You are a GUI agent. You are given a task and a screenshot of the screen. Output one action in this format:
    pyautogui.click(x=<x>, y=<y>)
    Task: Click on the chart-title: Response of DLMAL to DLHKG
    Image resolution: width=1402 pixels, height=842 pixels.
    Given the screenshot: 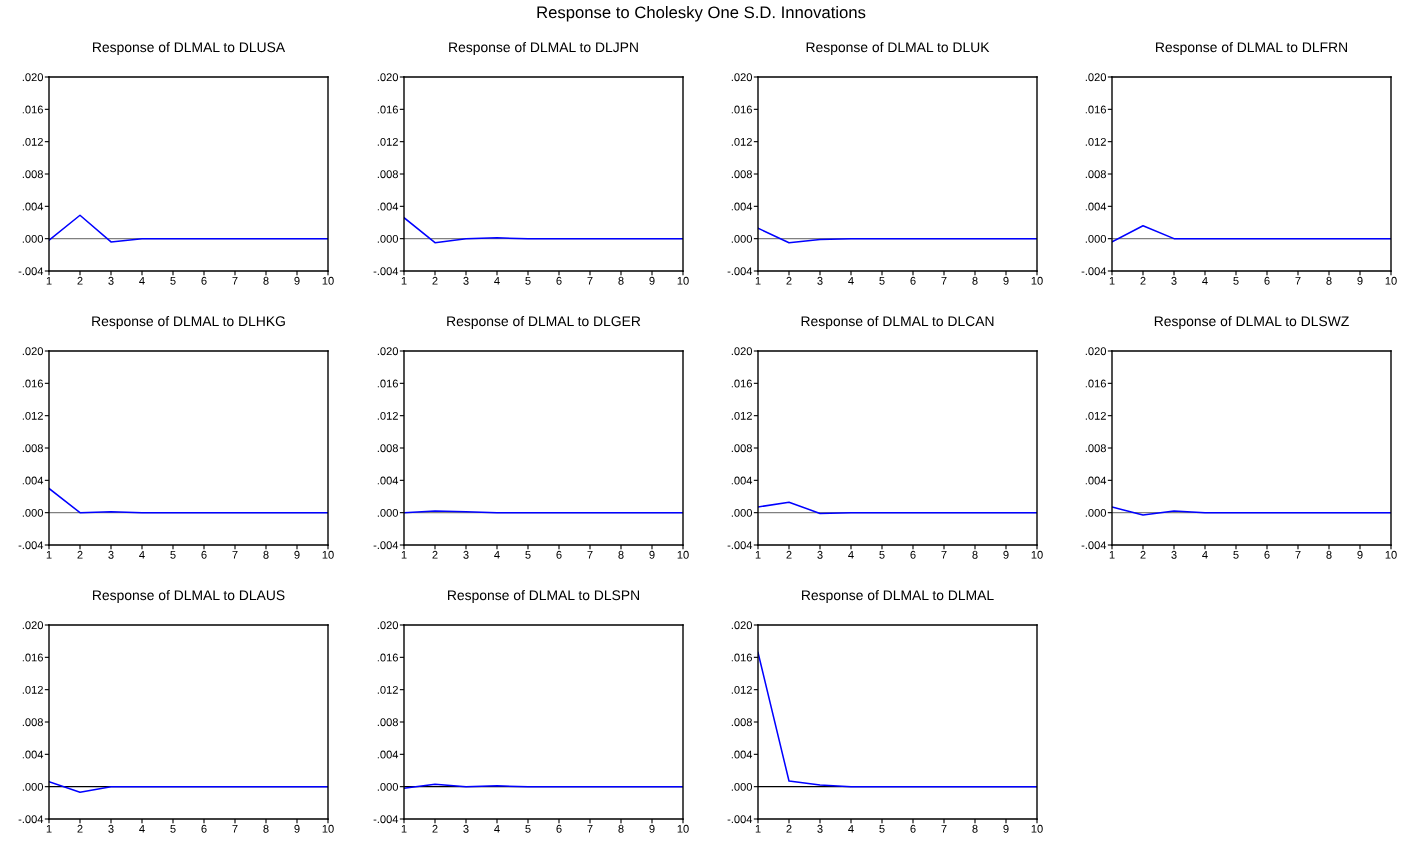 What is the action you would take?
    pyautogui.click(x=188, y=322)
    